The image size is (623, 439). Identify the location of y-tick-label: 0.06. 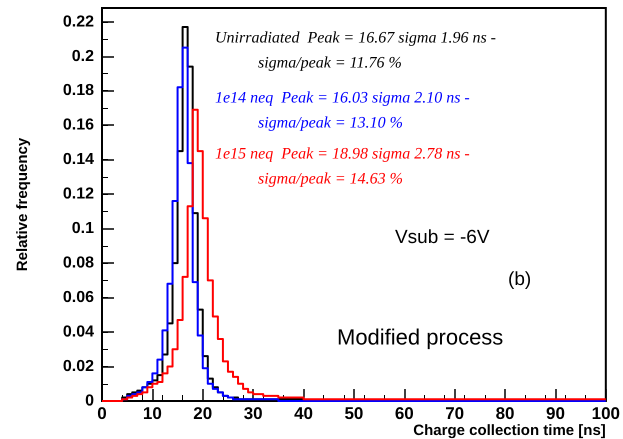
(78, 297).